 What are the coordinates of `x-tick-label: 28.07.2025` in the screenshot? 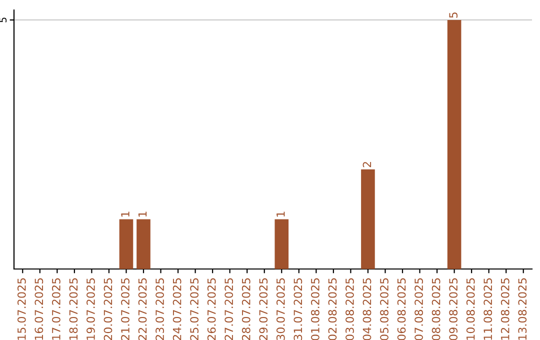 It's located at (246, 309).